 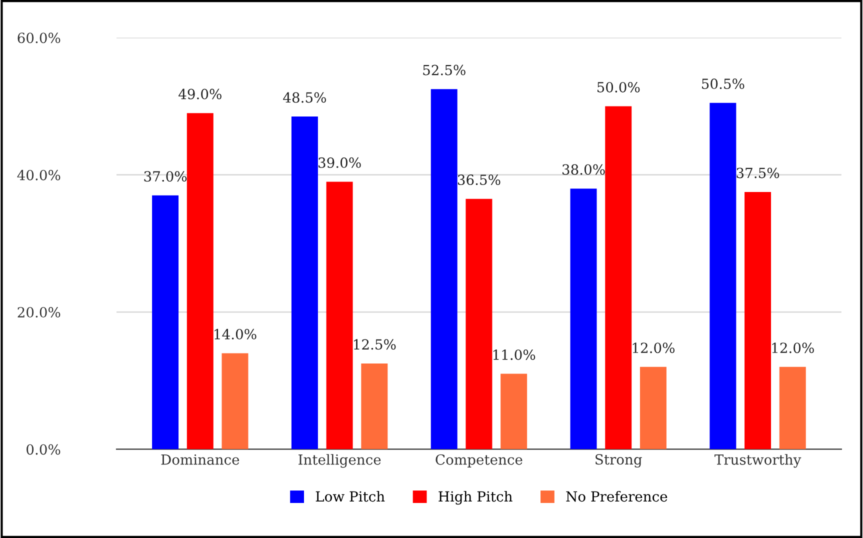 I want to click on x-tick-label: Intelligence, so click(x=339, y=461).